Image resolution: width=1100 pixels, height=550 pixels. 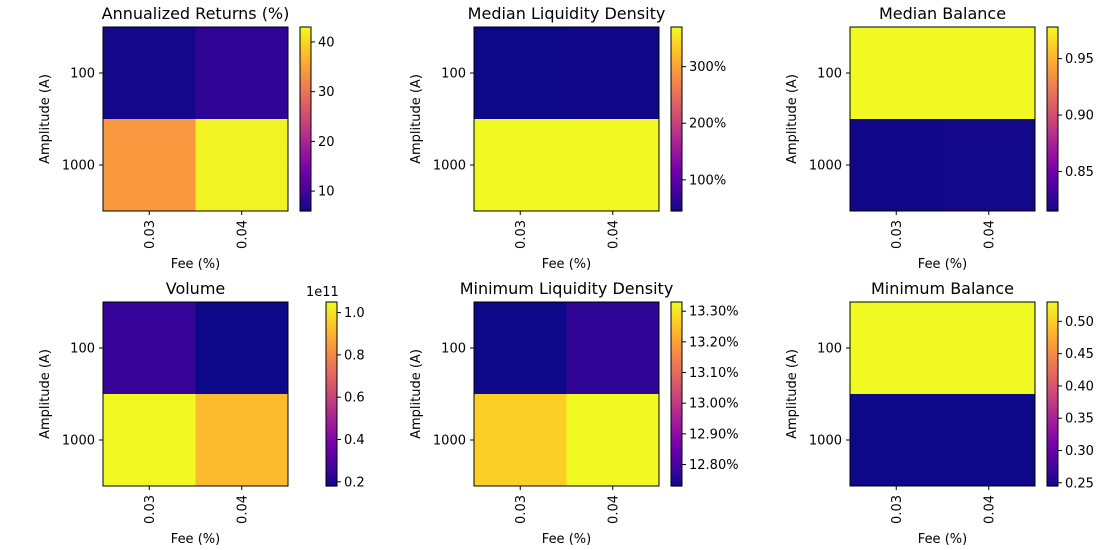 I want to click on plot-frame, so click(x=566, y=394).